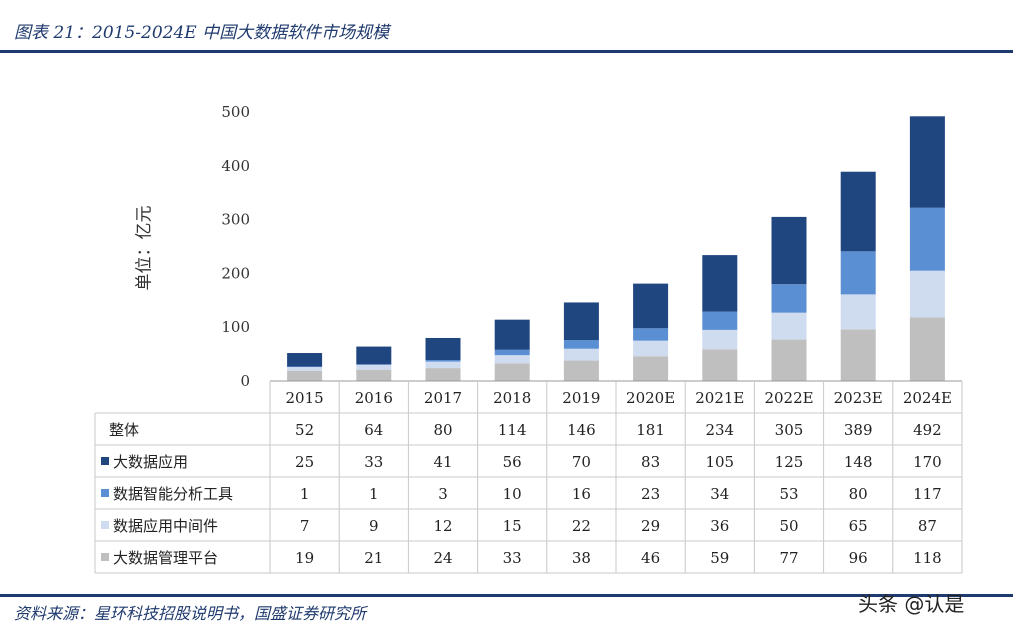 This screenshot has height=630, width=1013. What do you see at coordinates (650, 526) in the screenshot?
I see `data-label: 29` at bounding box center [650, 526].